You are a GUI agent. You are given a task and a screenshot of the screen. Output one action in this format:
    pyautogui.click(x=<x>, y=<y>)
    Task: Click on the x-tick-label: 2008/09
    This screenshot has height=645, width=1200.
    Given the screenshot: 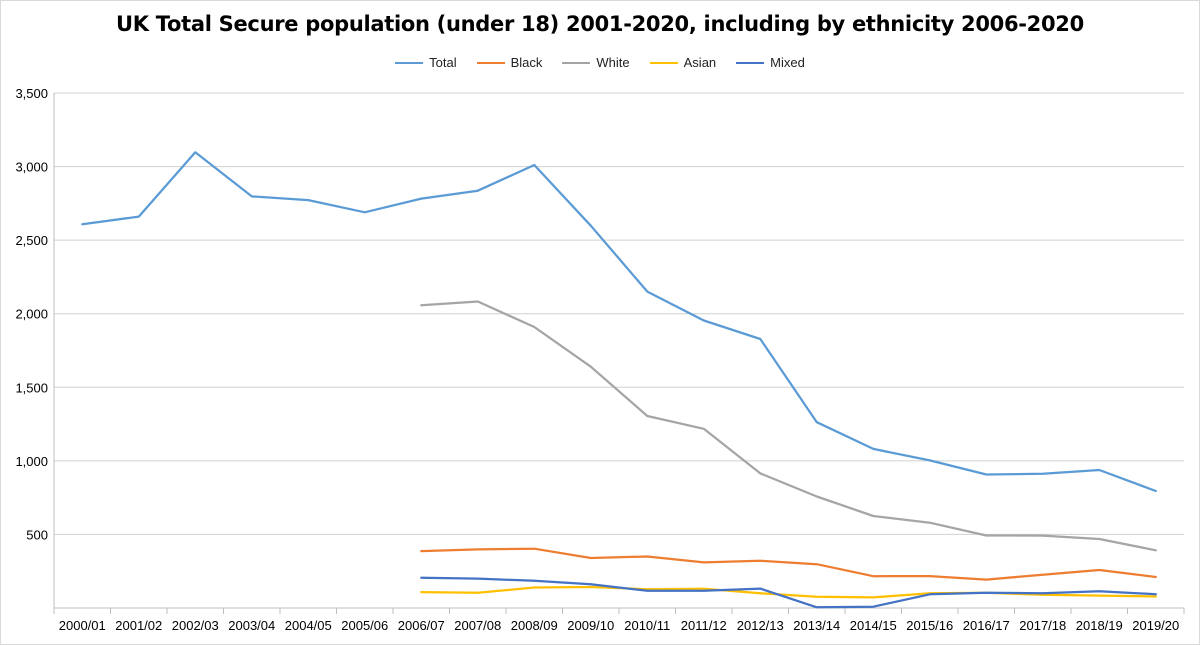 What is the action you would take?
    pyautogui.click(x=534, y=625)
    